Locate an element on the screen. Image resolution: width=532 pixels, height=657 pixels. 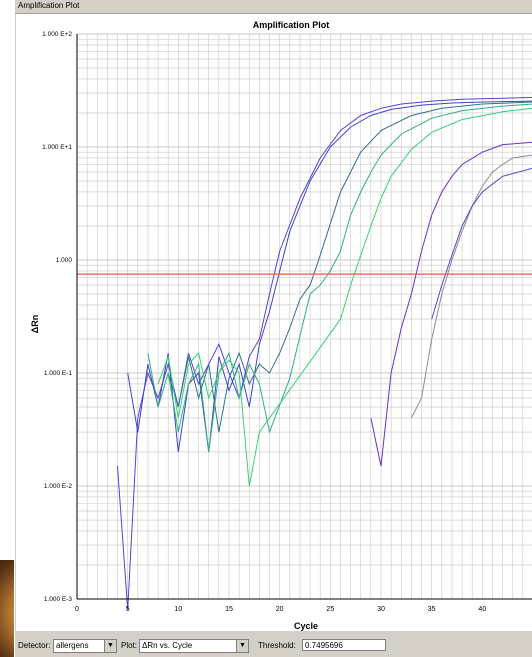
x-tick-label: 30 is located at coordinates (381, 609).